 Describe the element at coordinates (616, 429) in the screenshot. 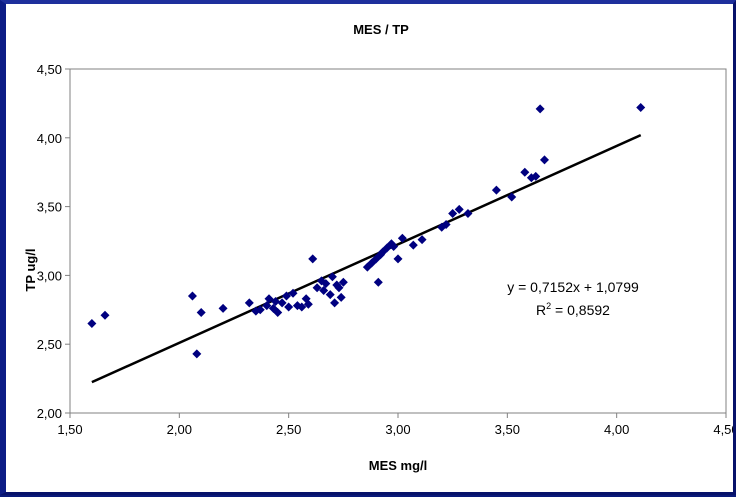

I see `x-tick-label: 4,00` at that location.